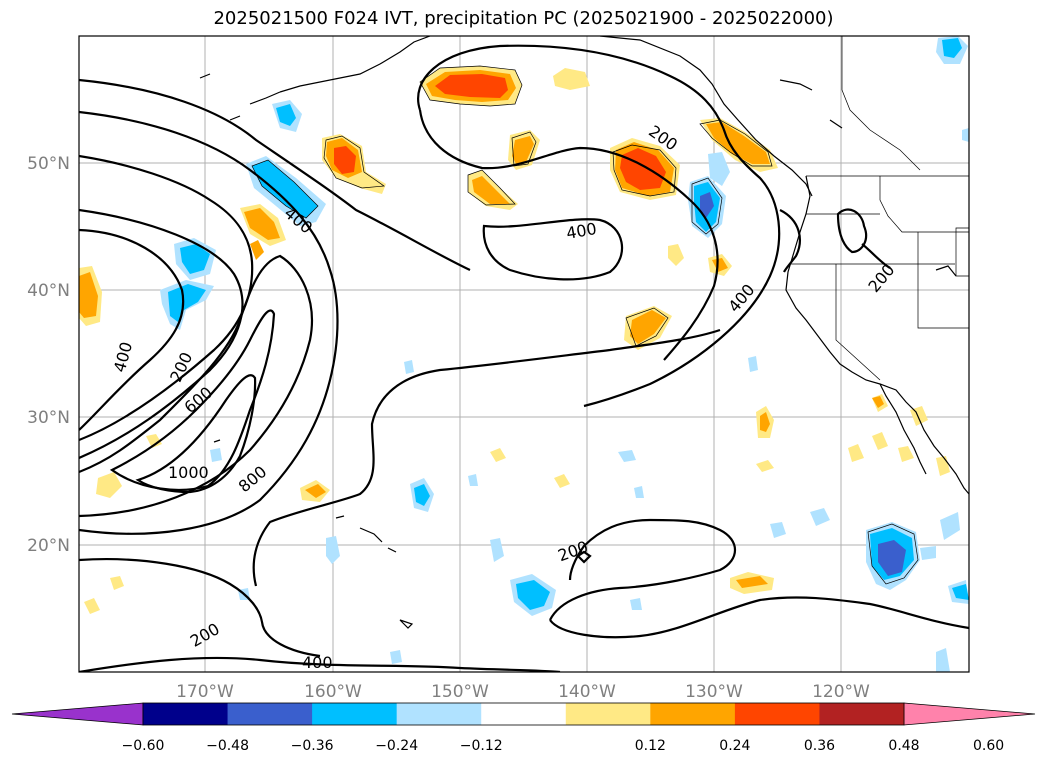  I want to click on lon-label-150w: 150°W, so click(460, 692).